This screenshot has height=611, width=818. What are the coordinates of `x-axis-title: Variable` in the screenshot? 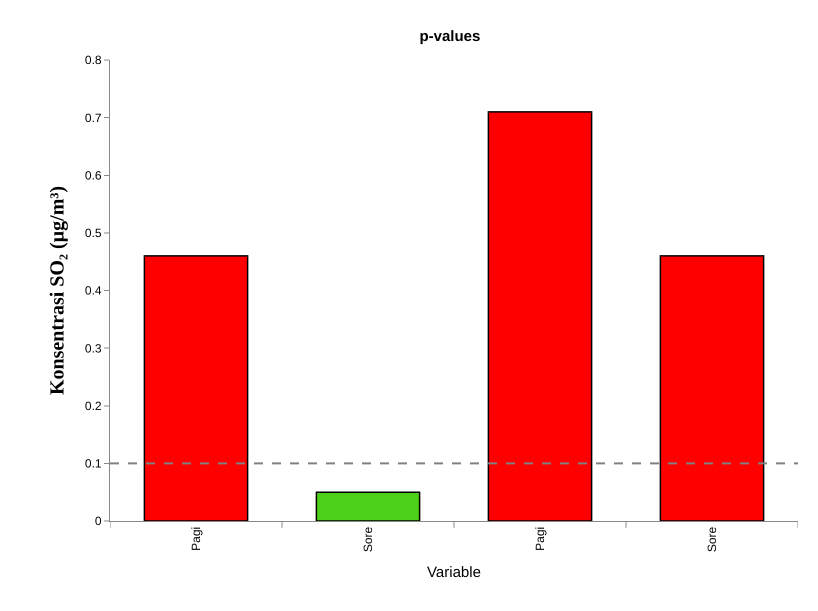 It's located at (454, 573).